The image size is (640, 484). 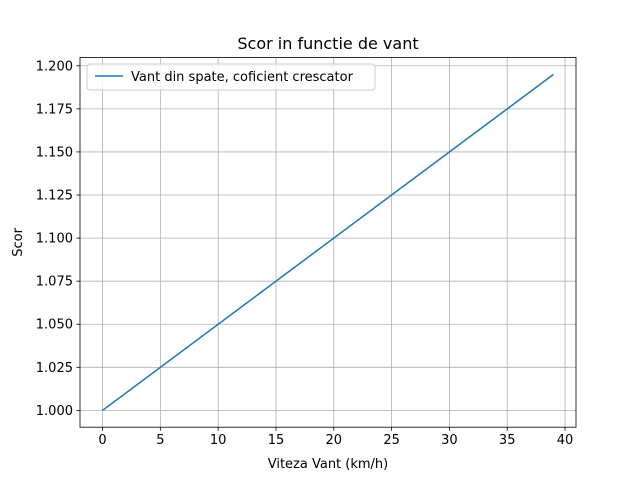 What do you see at coordinates (18, 241) in the screenshot?
I see `y-axis-label: Scor` at bounding box center [18, 241].